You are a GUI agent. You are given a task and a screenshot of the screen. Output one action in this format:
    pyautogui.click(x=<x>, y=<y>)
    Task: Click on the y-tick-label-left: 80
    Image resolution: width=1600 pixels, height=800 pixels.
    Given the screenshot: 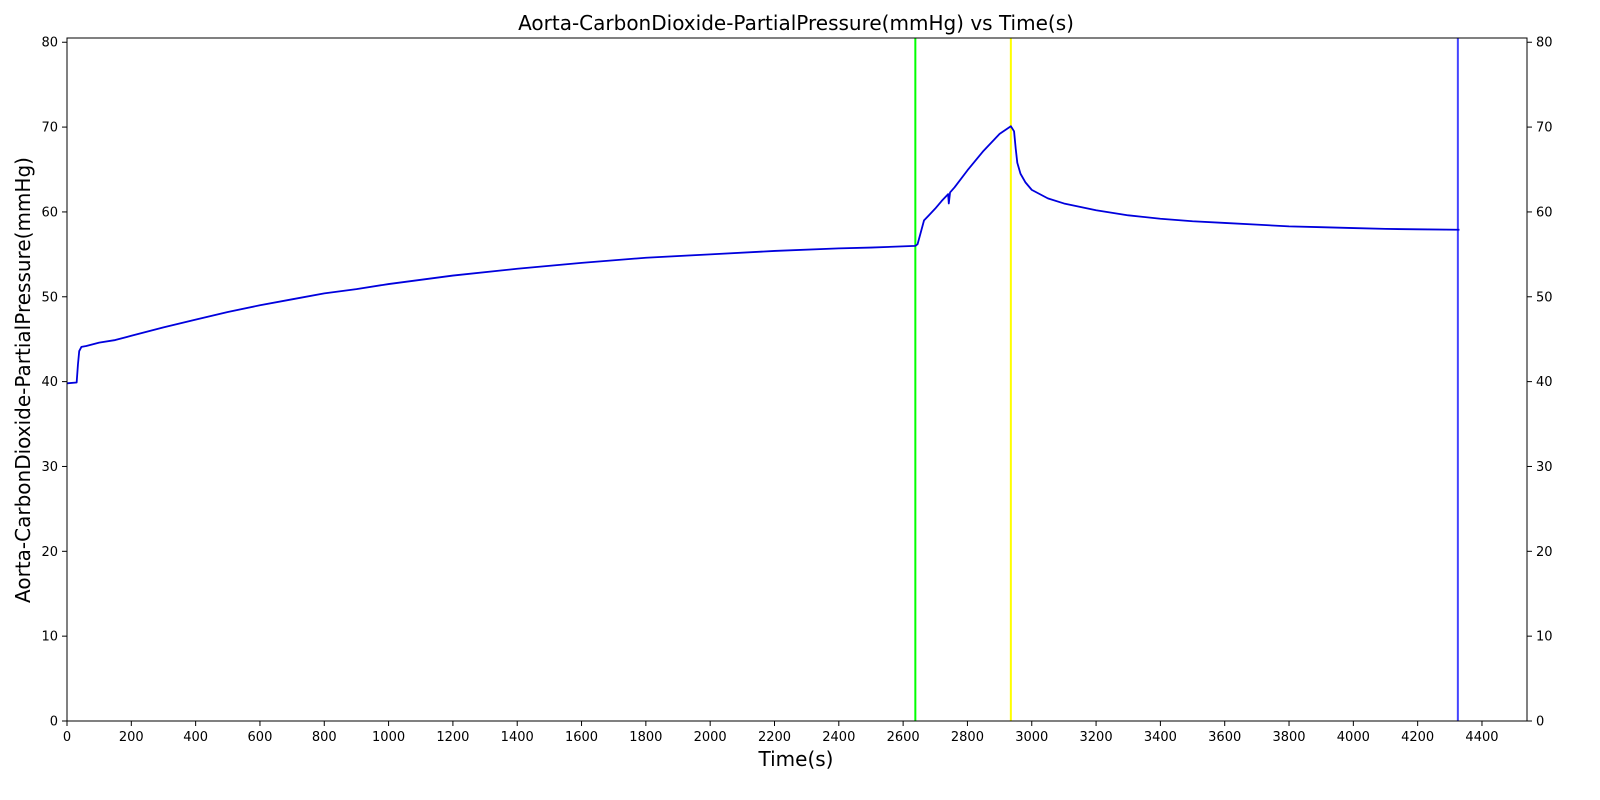 What is the action you would take?
    pyautogui.click(x=49, y=43)
    